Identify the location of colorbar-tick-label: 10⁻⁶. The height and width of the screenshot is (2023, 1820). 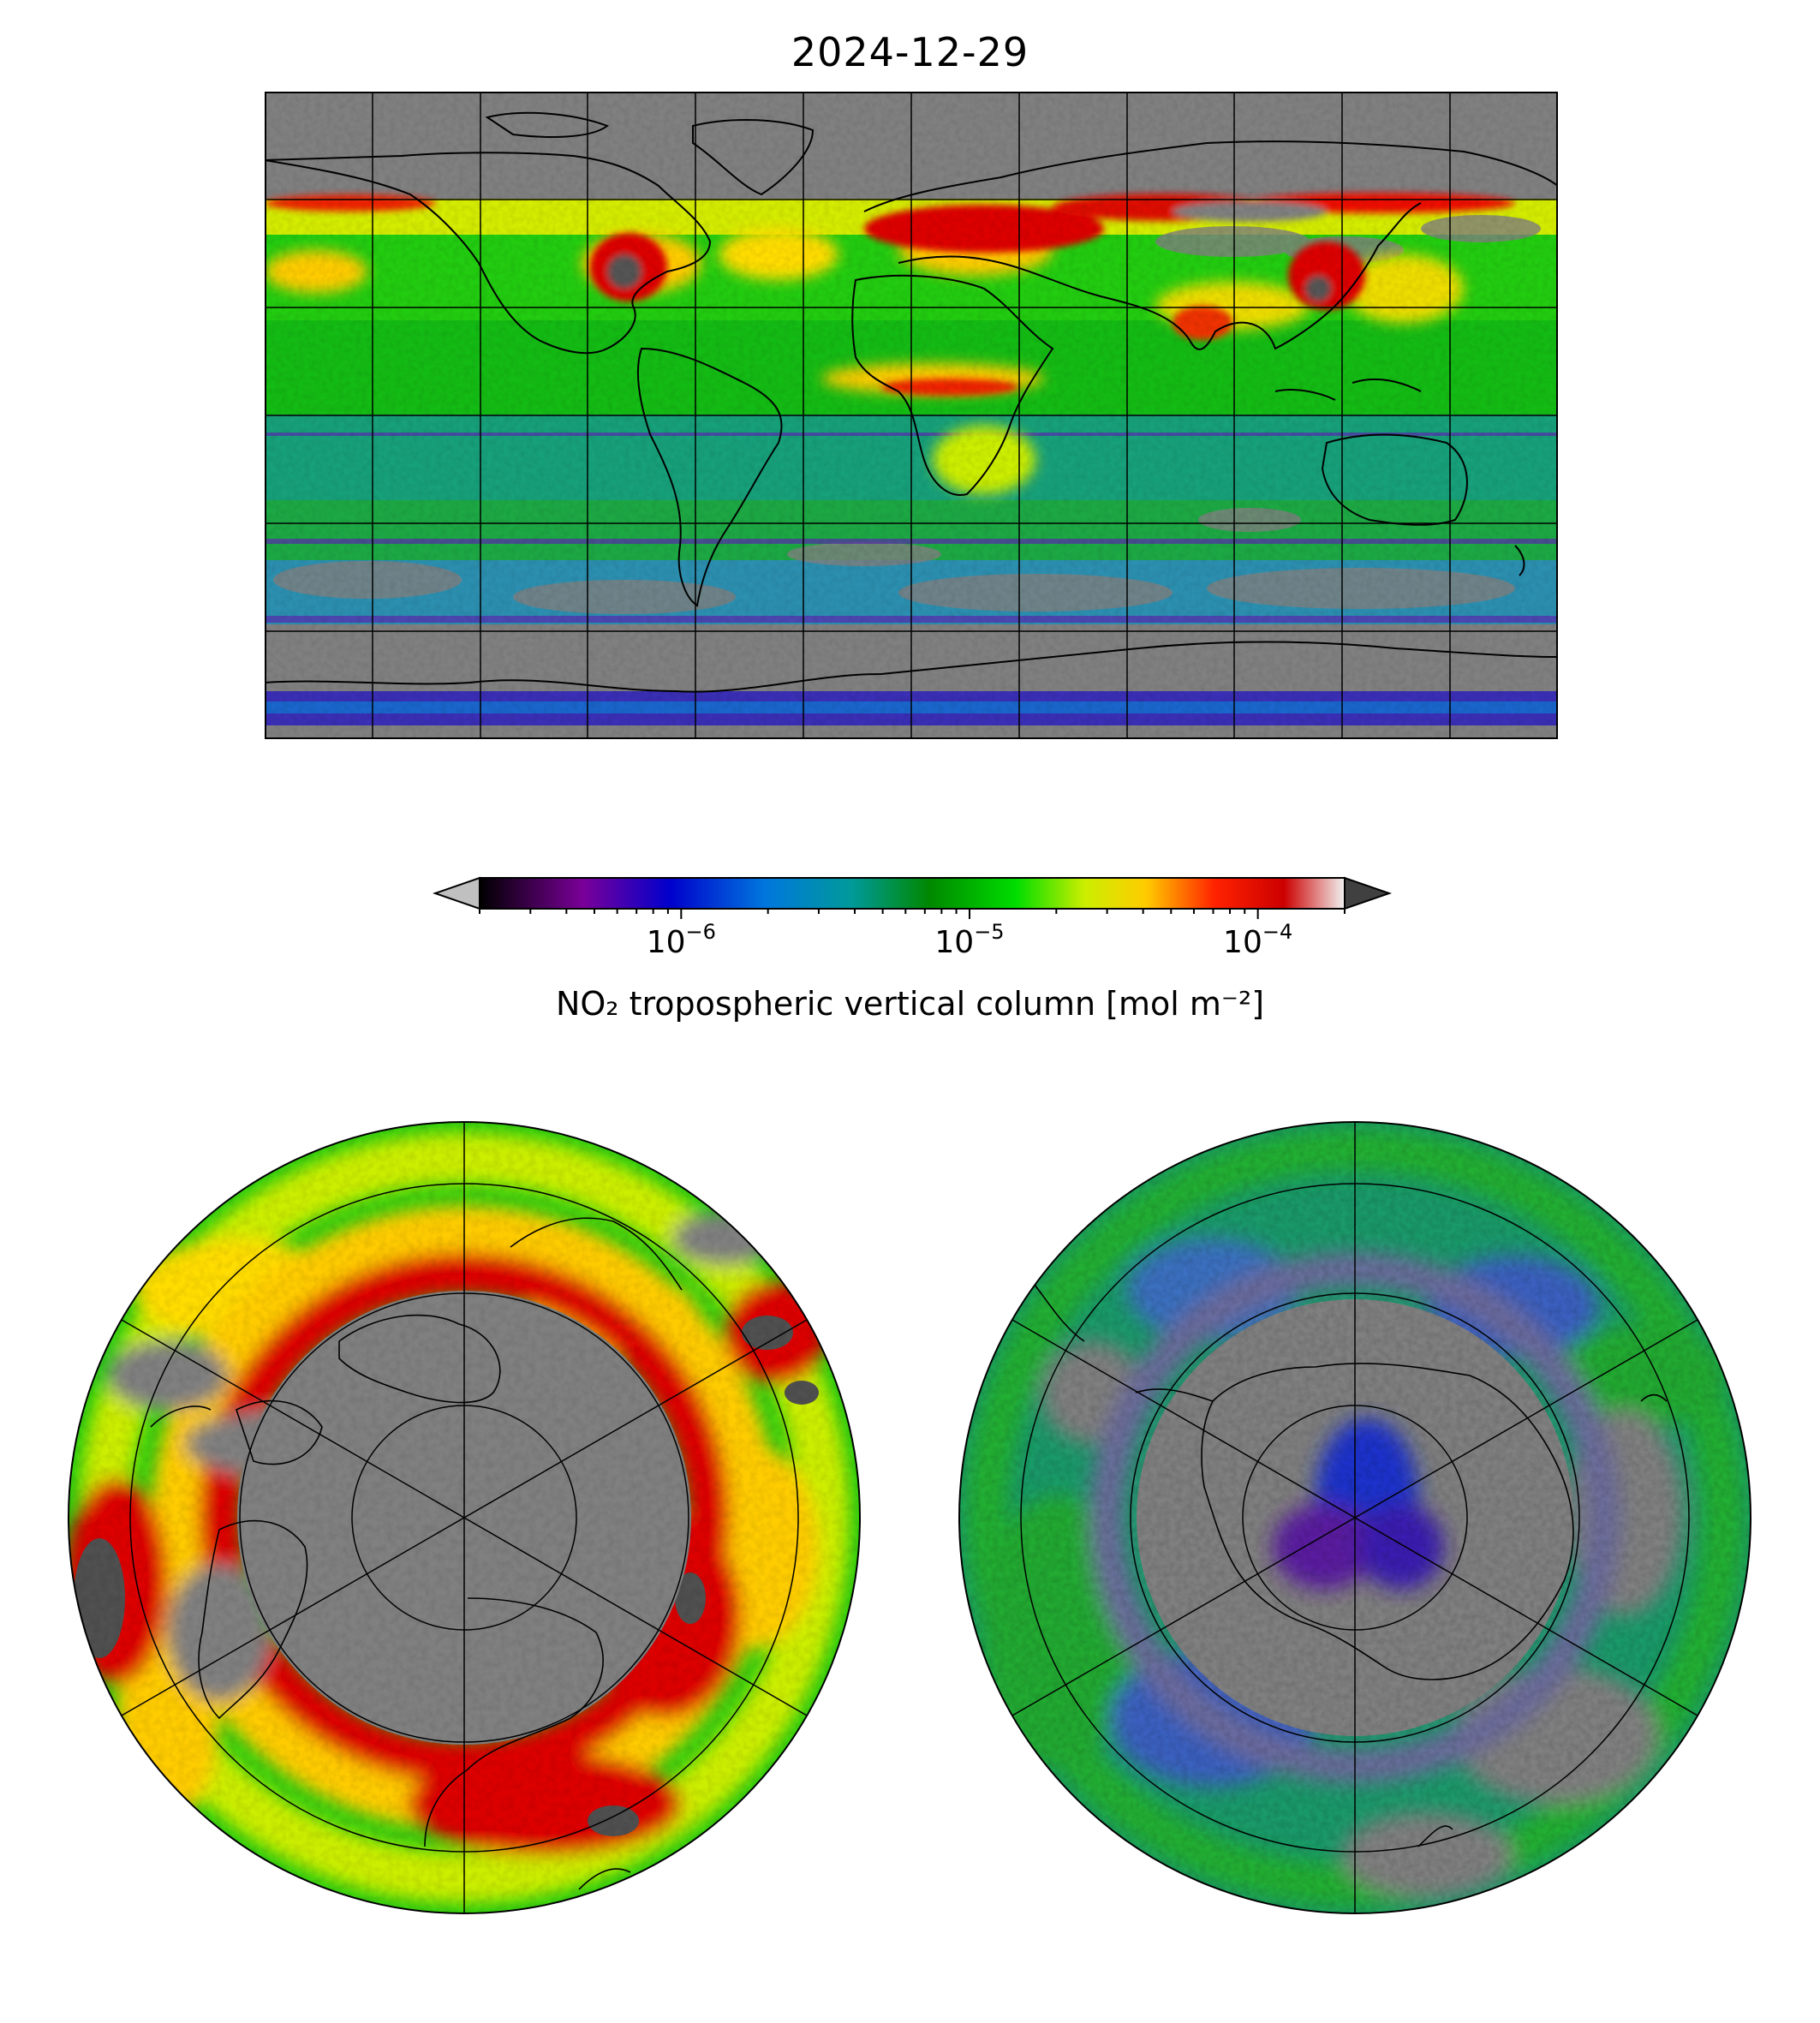
(681, 937).